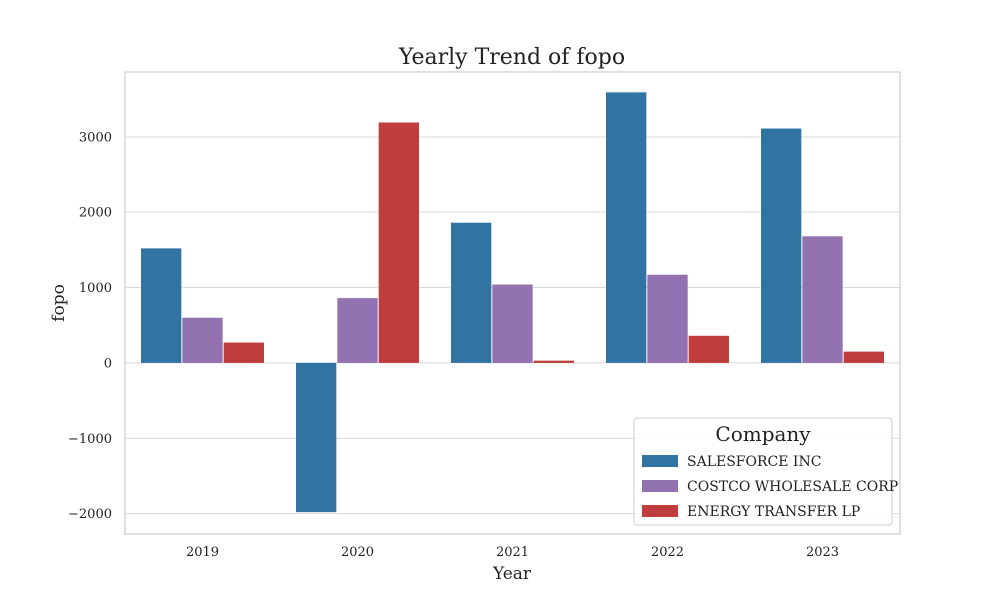  Describe the element at coordinates (90, 326) in the screenshot. I see `y-tick-labels: −2000 −1000 0 1000 2000 3000` at that location.